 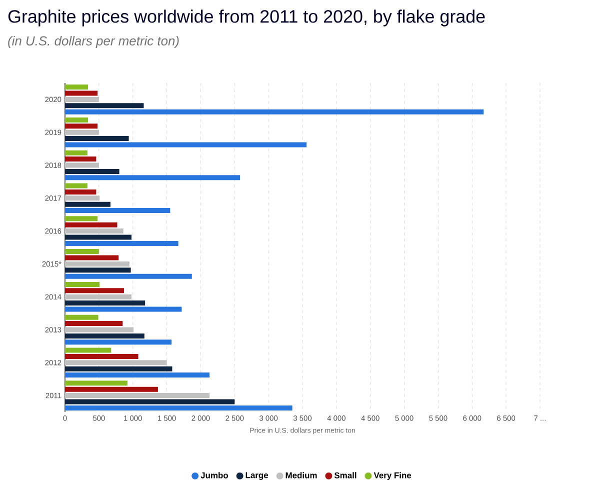 I want to click on legend-label: Small, so click(x=345, y=475).